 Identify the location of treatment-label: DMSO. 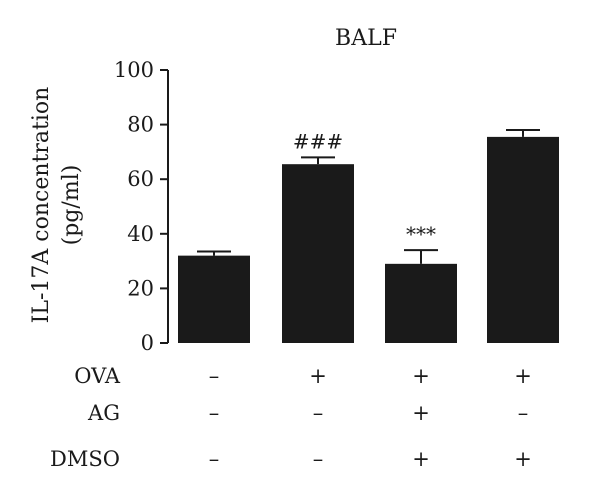
(85, 459).